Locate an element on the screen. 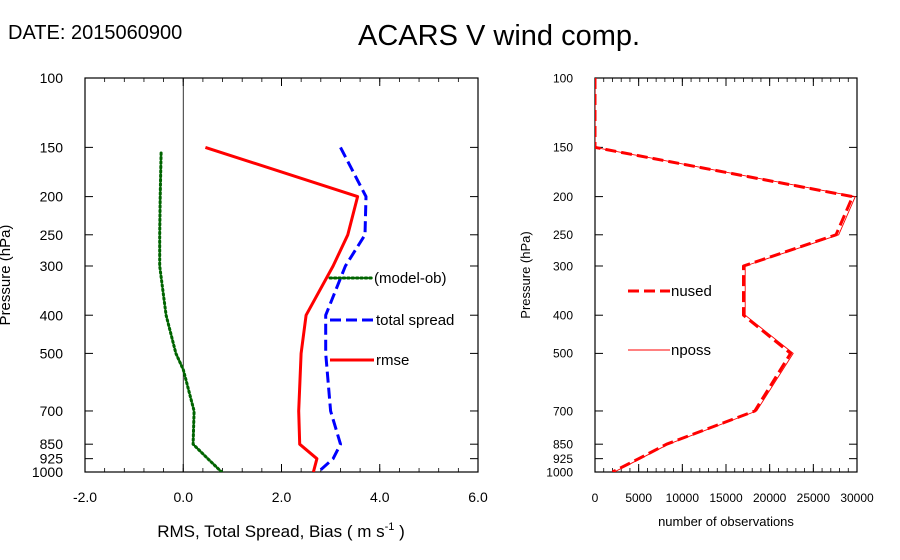 This screenshot has width=900, height=560. legend-label-nposs: nposs is located at coordinates (691, 350).